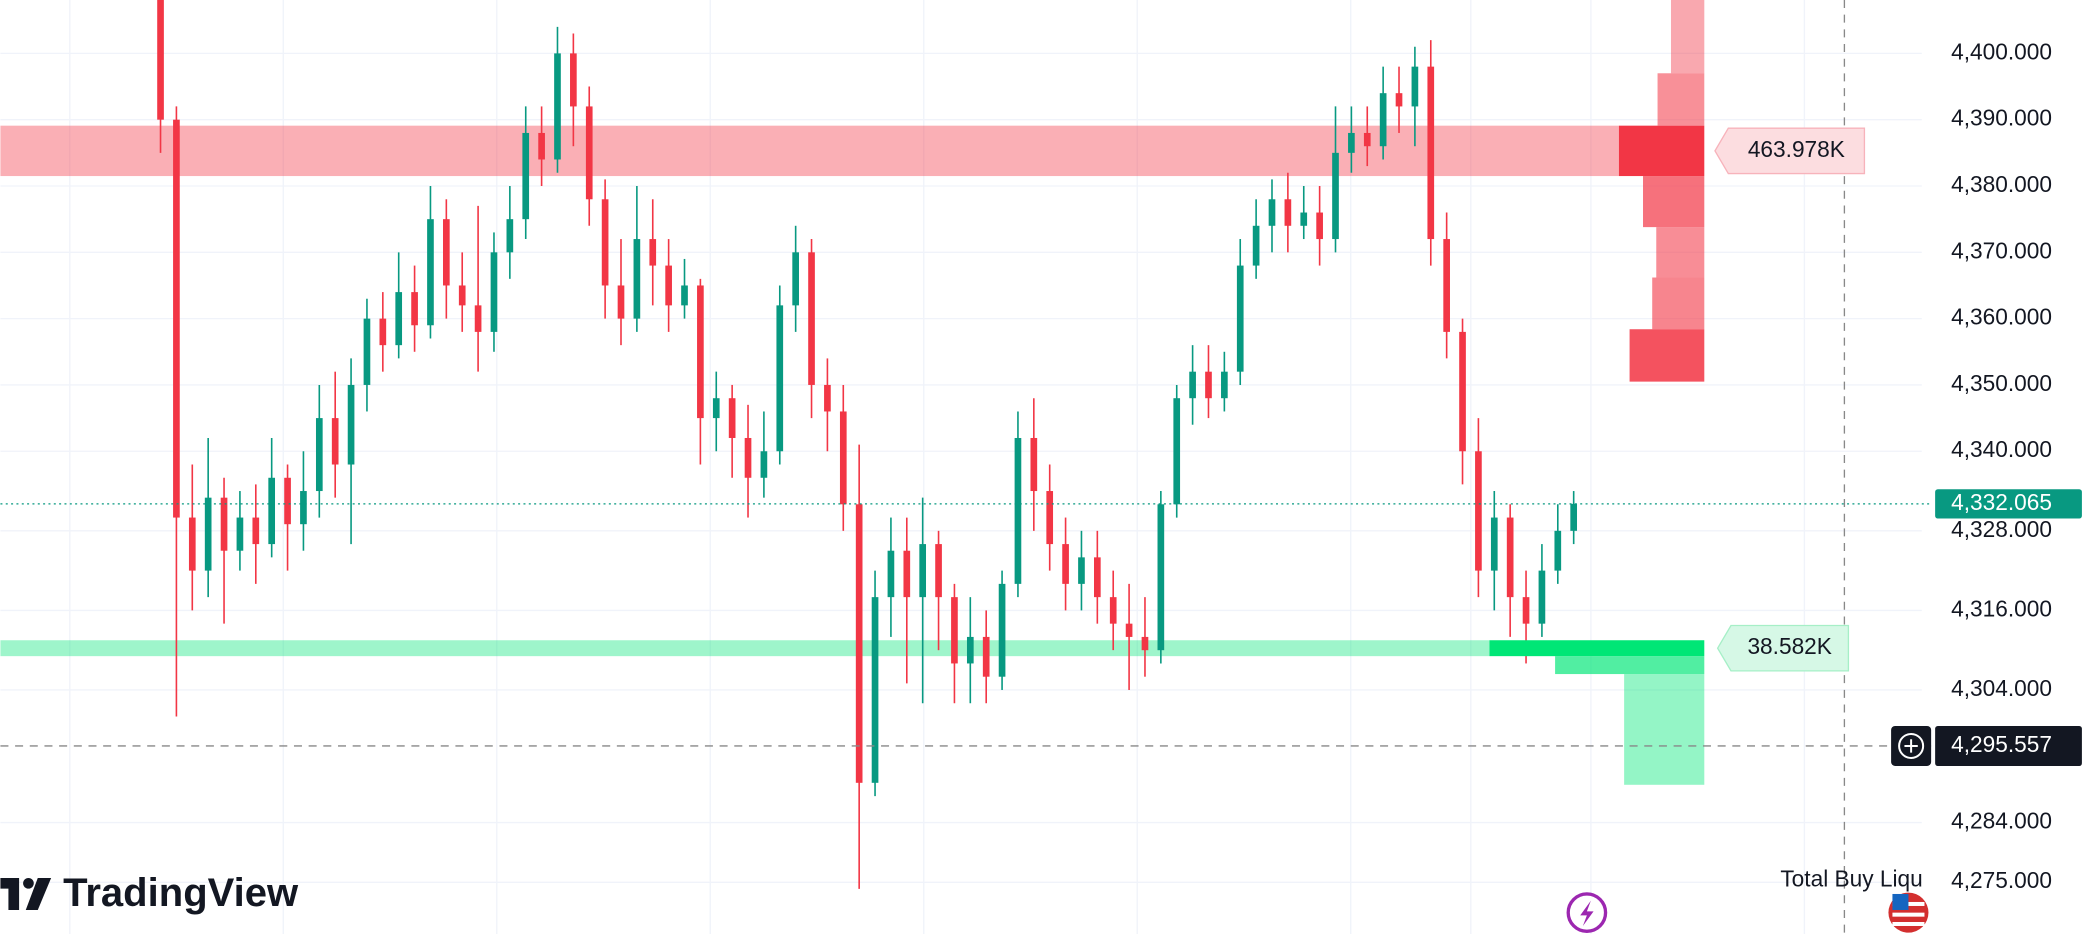  I want to click on flag-canton, so click(1900, 901).